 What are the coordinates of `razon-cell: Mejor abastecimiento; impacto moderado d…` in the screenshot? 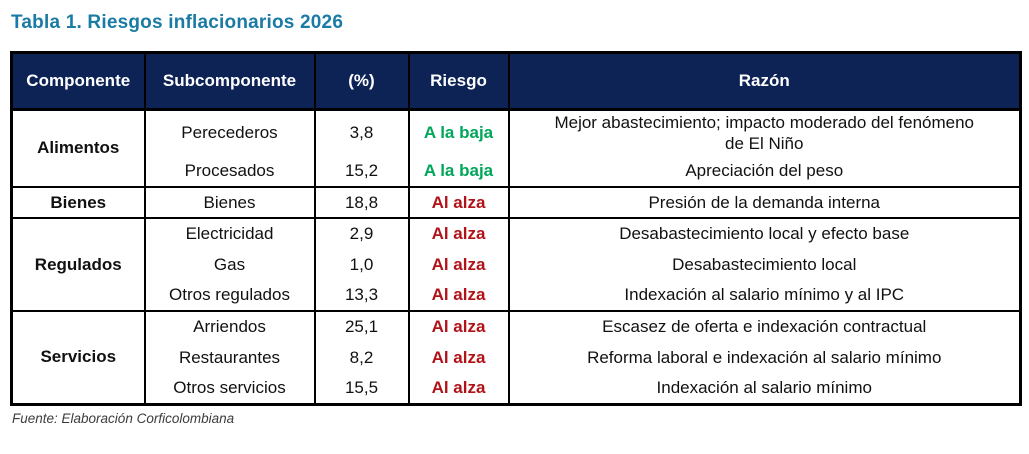 It's located at (764, 132).